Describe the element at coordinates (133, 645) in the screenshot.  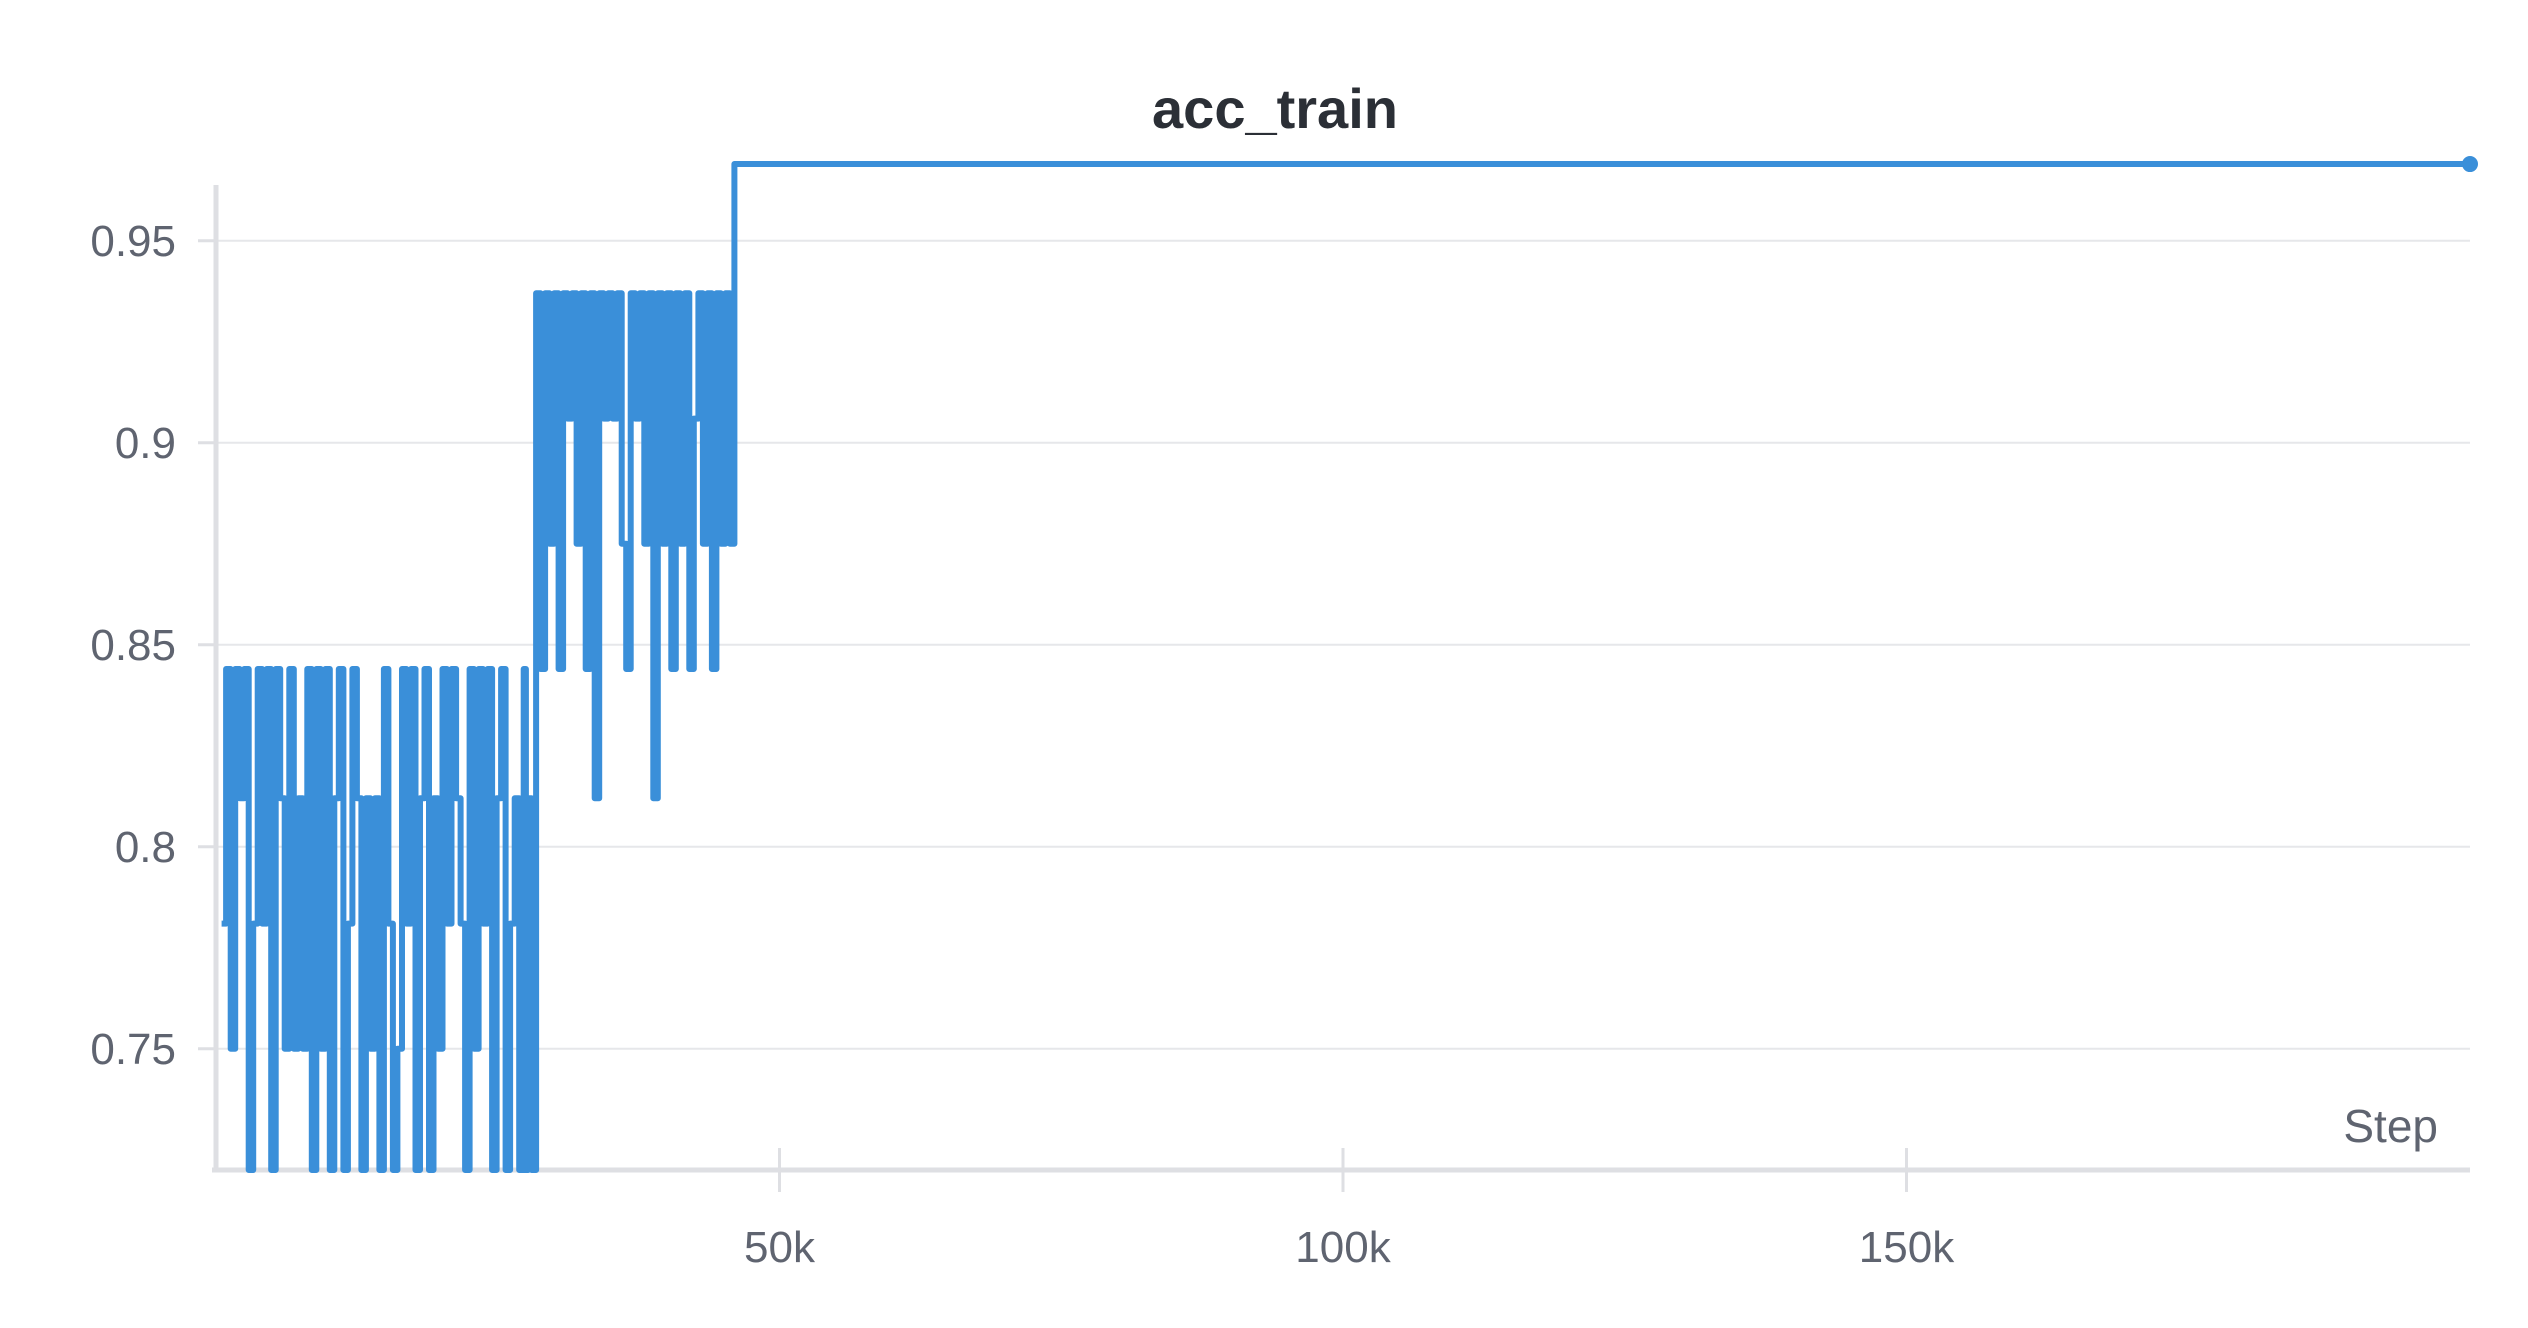
I see `y-tick-label-2: 0.85` at that location.